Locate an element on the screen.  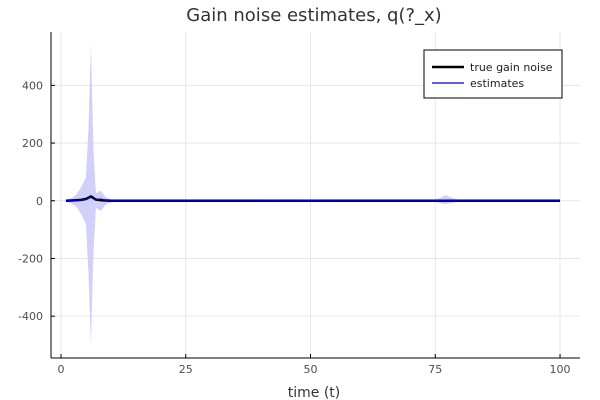
series-line-estimates is located at coordinates (313, 199).